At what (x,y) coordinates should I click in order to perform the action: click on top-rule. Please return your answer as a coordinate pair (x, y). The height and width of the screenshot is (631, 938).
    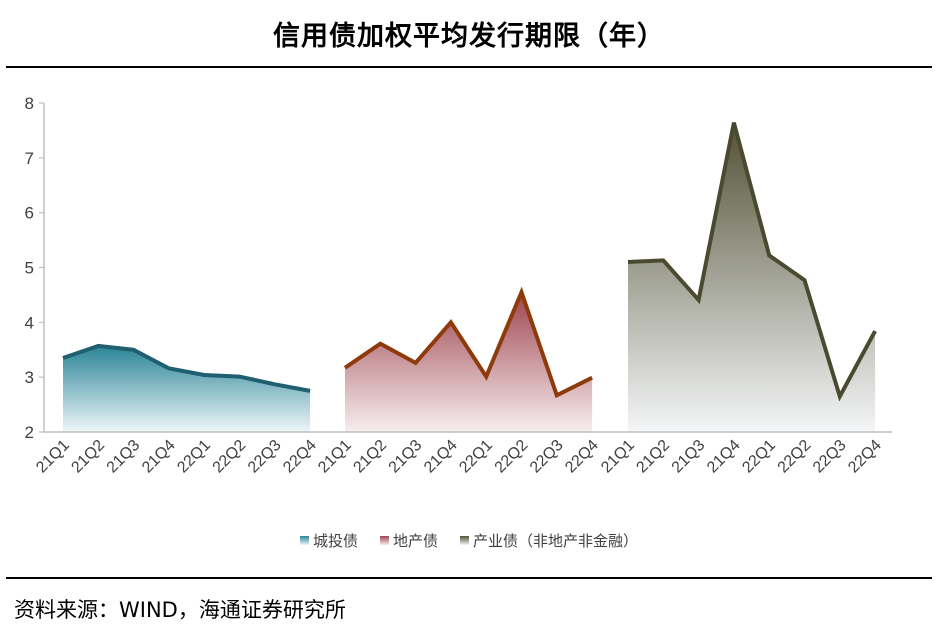
    Looking at the image, I should click on (469, 67).